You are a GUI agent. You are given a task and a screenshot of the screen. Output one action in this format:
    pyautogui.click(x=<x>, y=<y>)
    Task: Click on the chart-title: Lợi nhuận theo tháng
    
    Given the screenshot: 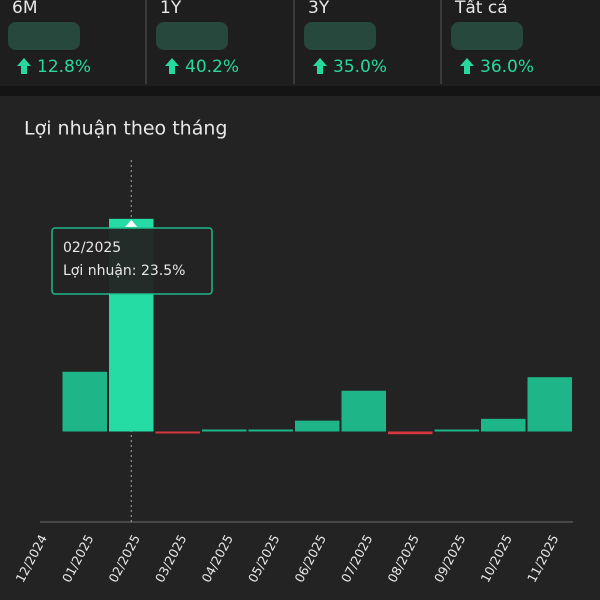 What is the action you would take?
    pyautogui.click(x=125, y=129)
    